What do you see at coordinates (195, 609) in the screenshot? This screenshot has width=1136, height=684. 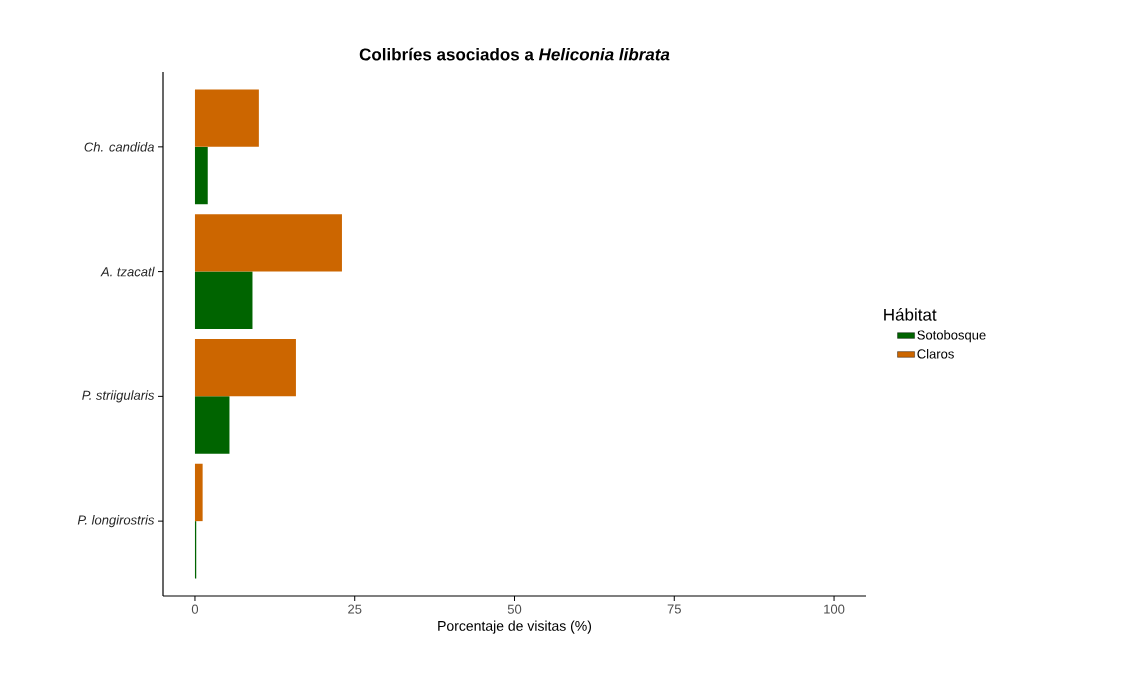 I see `x-tick-label: 0` at bounding box center [195, 609].